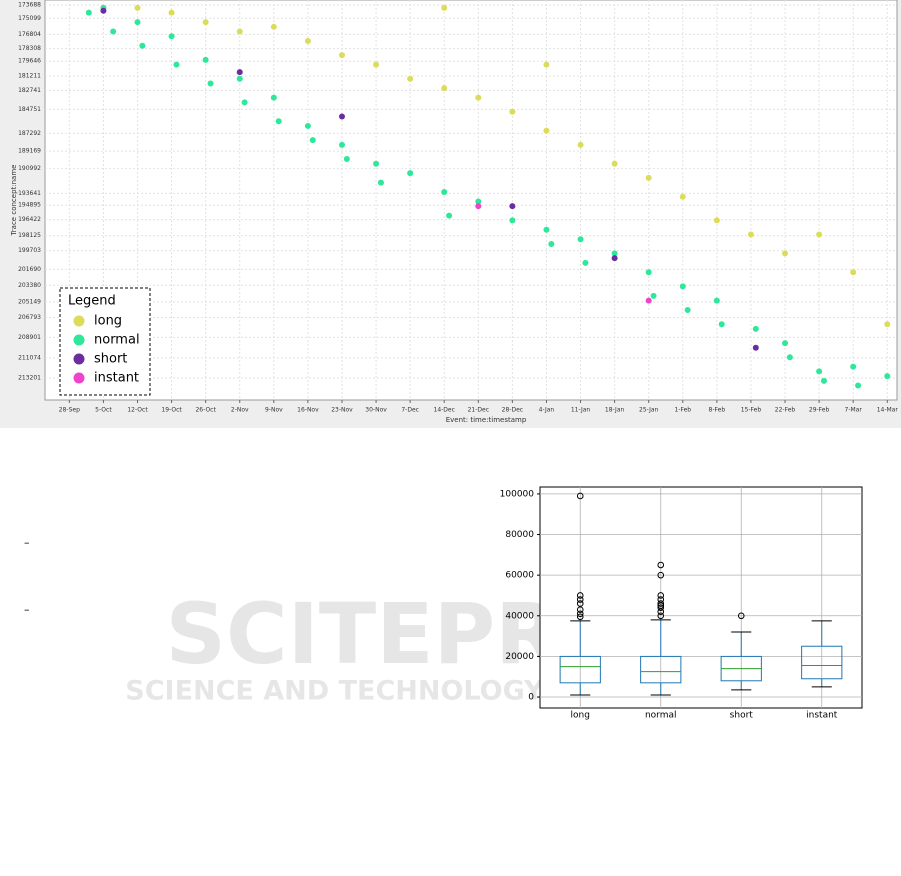 The width and height of the screenshot is (901, 876). I want to click on y-tick-label: 205149, so click(29, 301).